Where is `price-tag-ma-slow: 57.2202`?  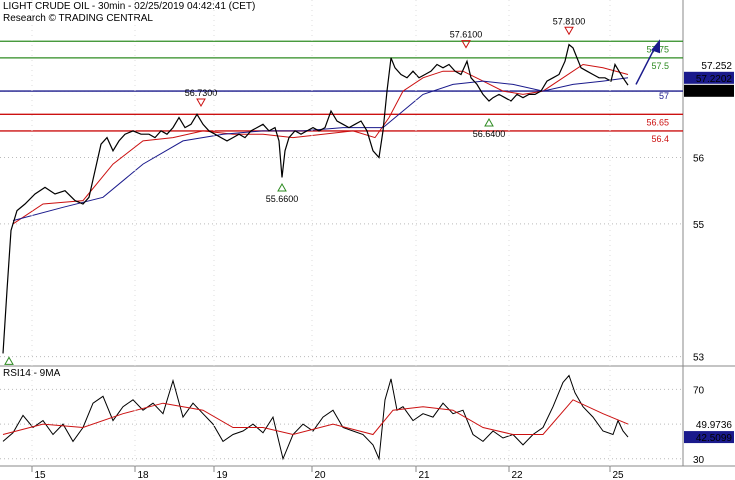 price-tag-ma-slow: 57.2202 is located at coordinates (714, 79).